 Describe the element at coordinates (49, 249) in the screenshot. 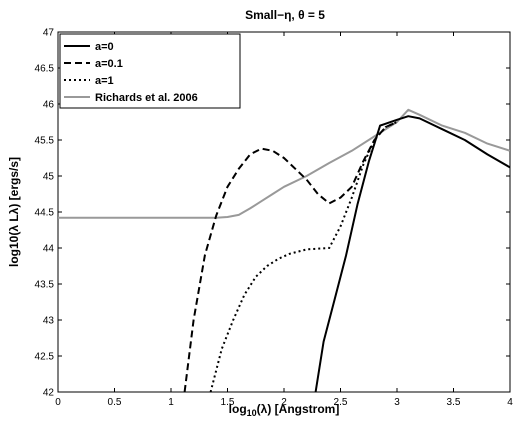

I see `y-tick-label: 44` at that location.